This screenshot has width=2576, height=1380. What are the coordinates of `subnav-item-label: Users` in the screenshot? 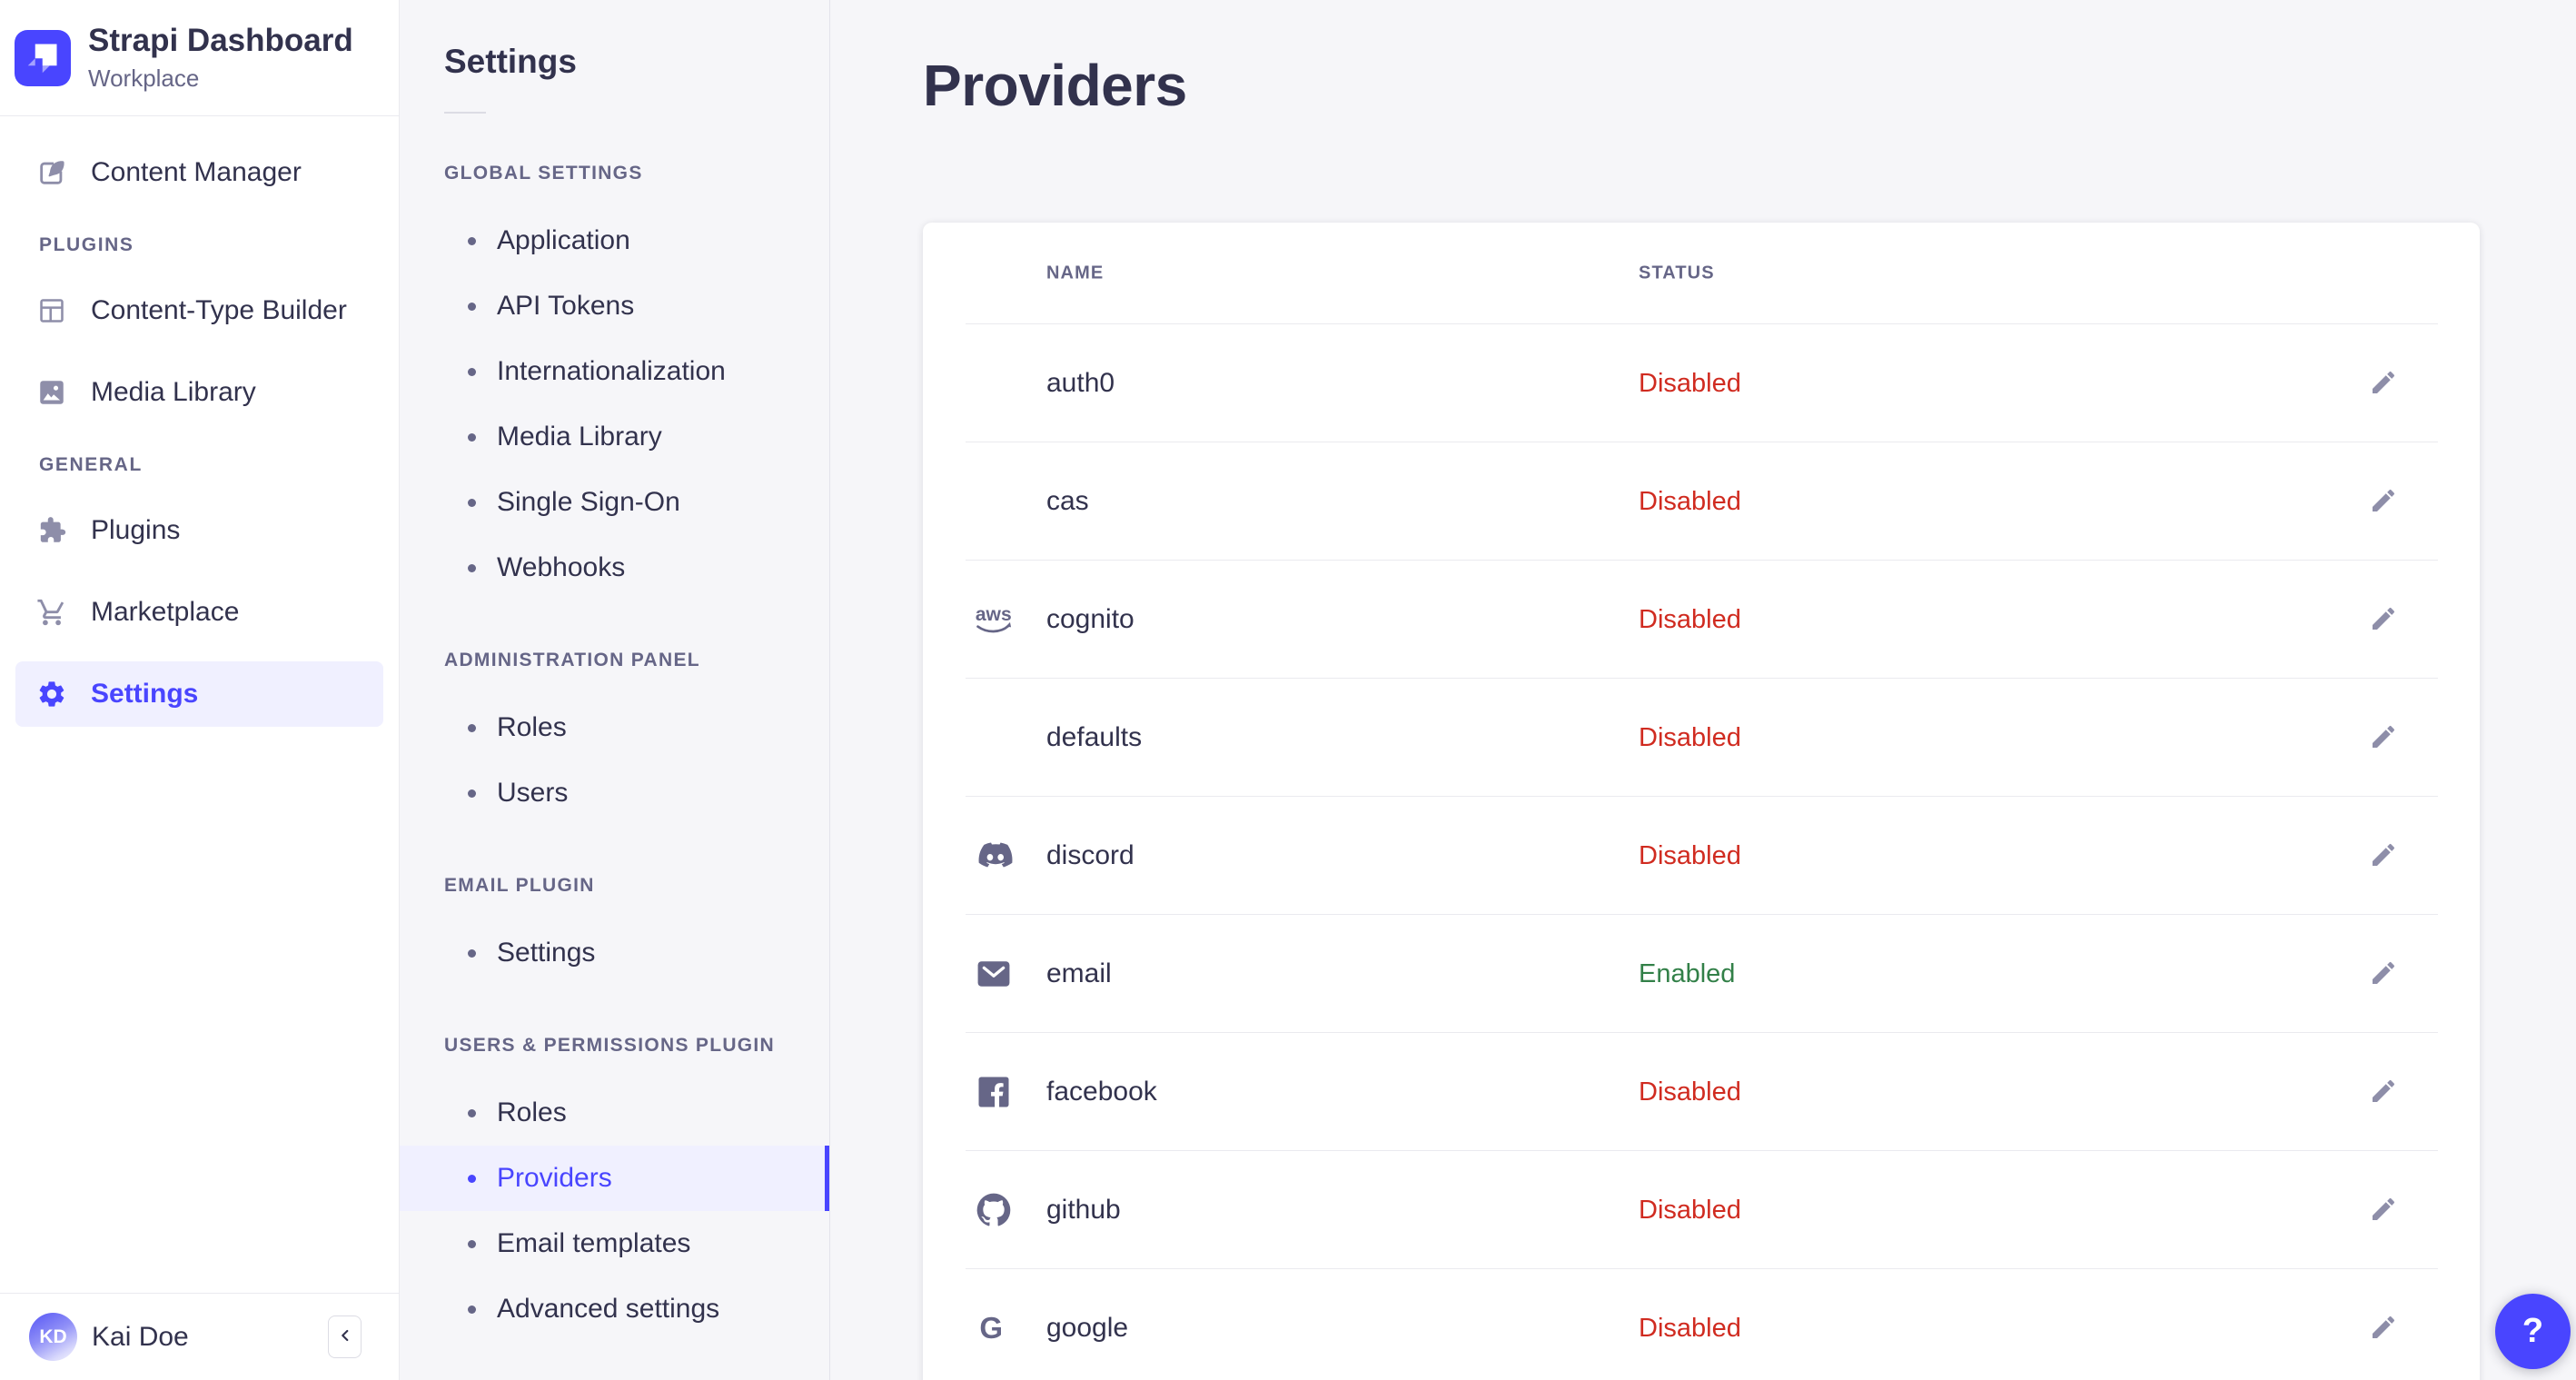 It's located at (533, 793).